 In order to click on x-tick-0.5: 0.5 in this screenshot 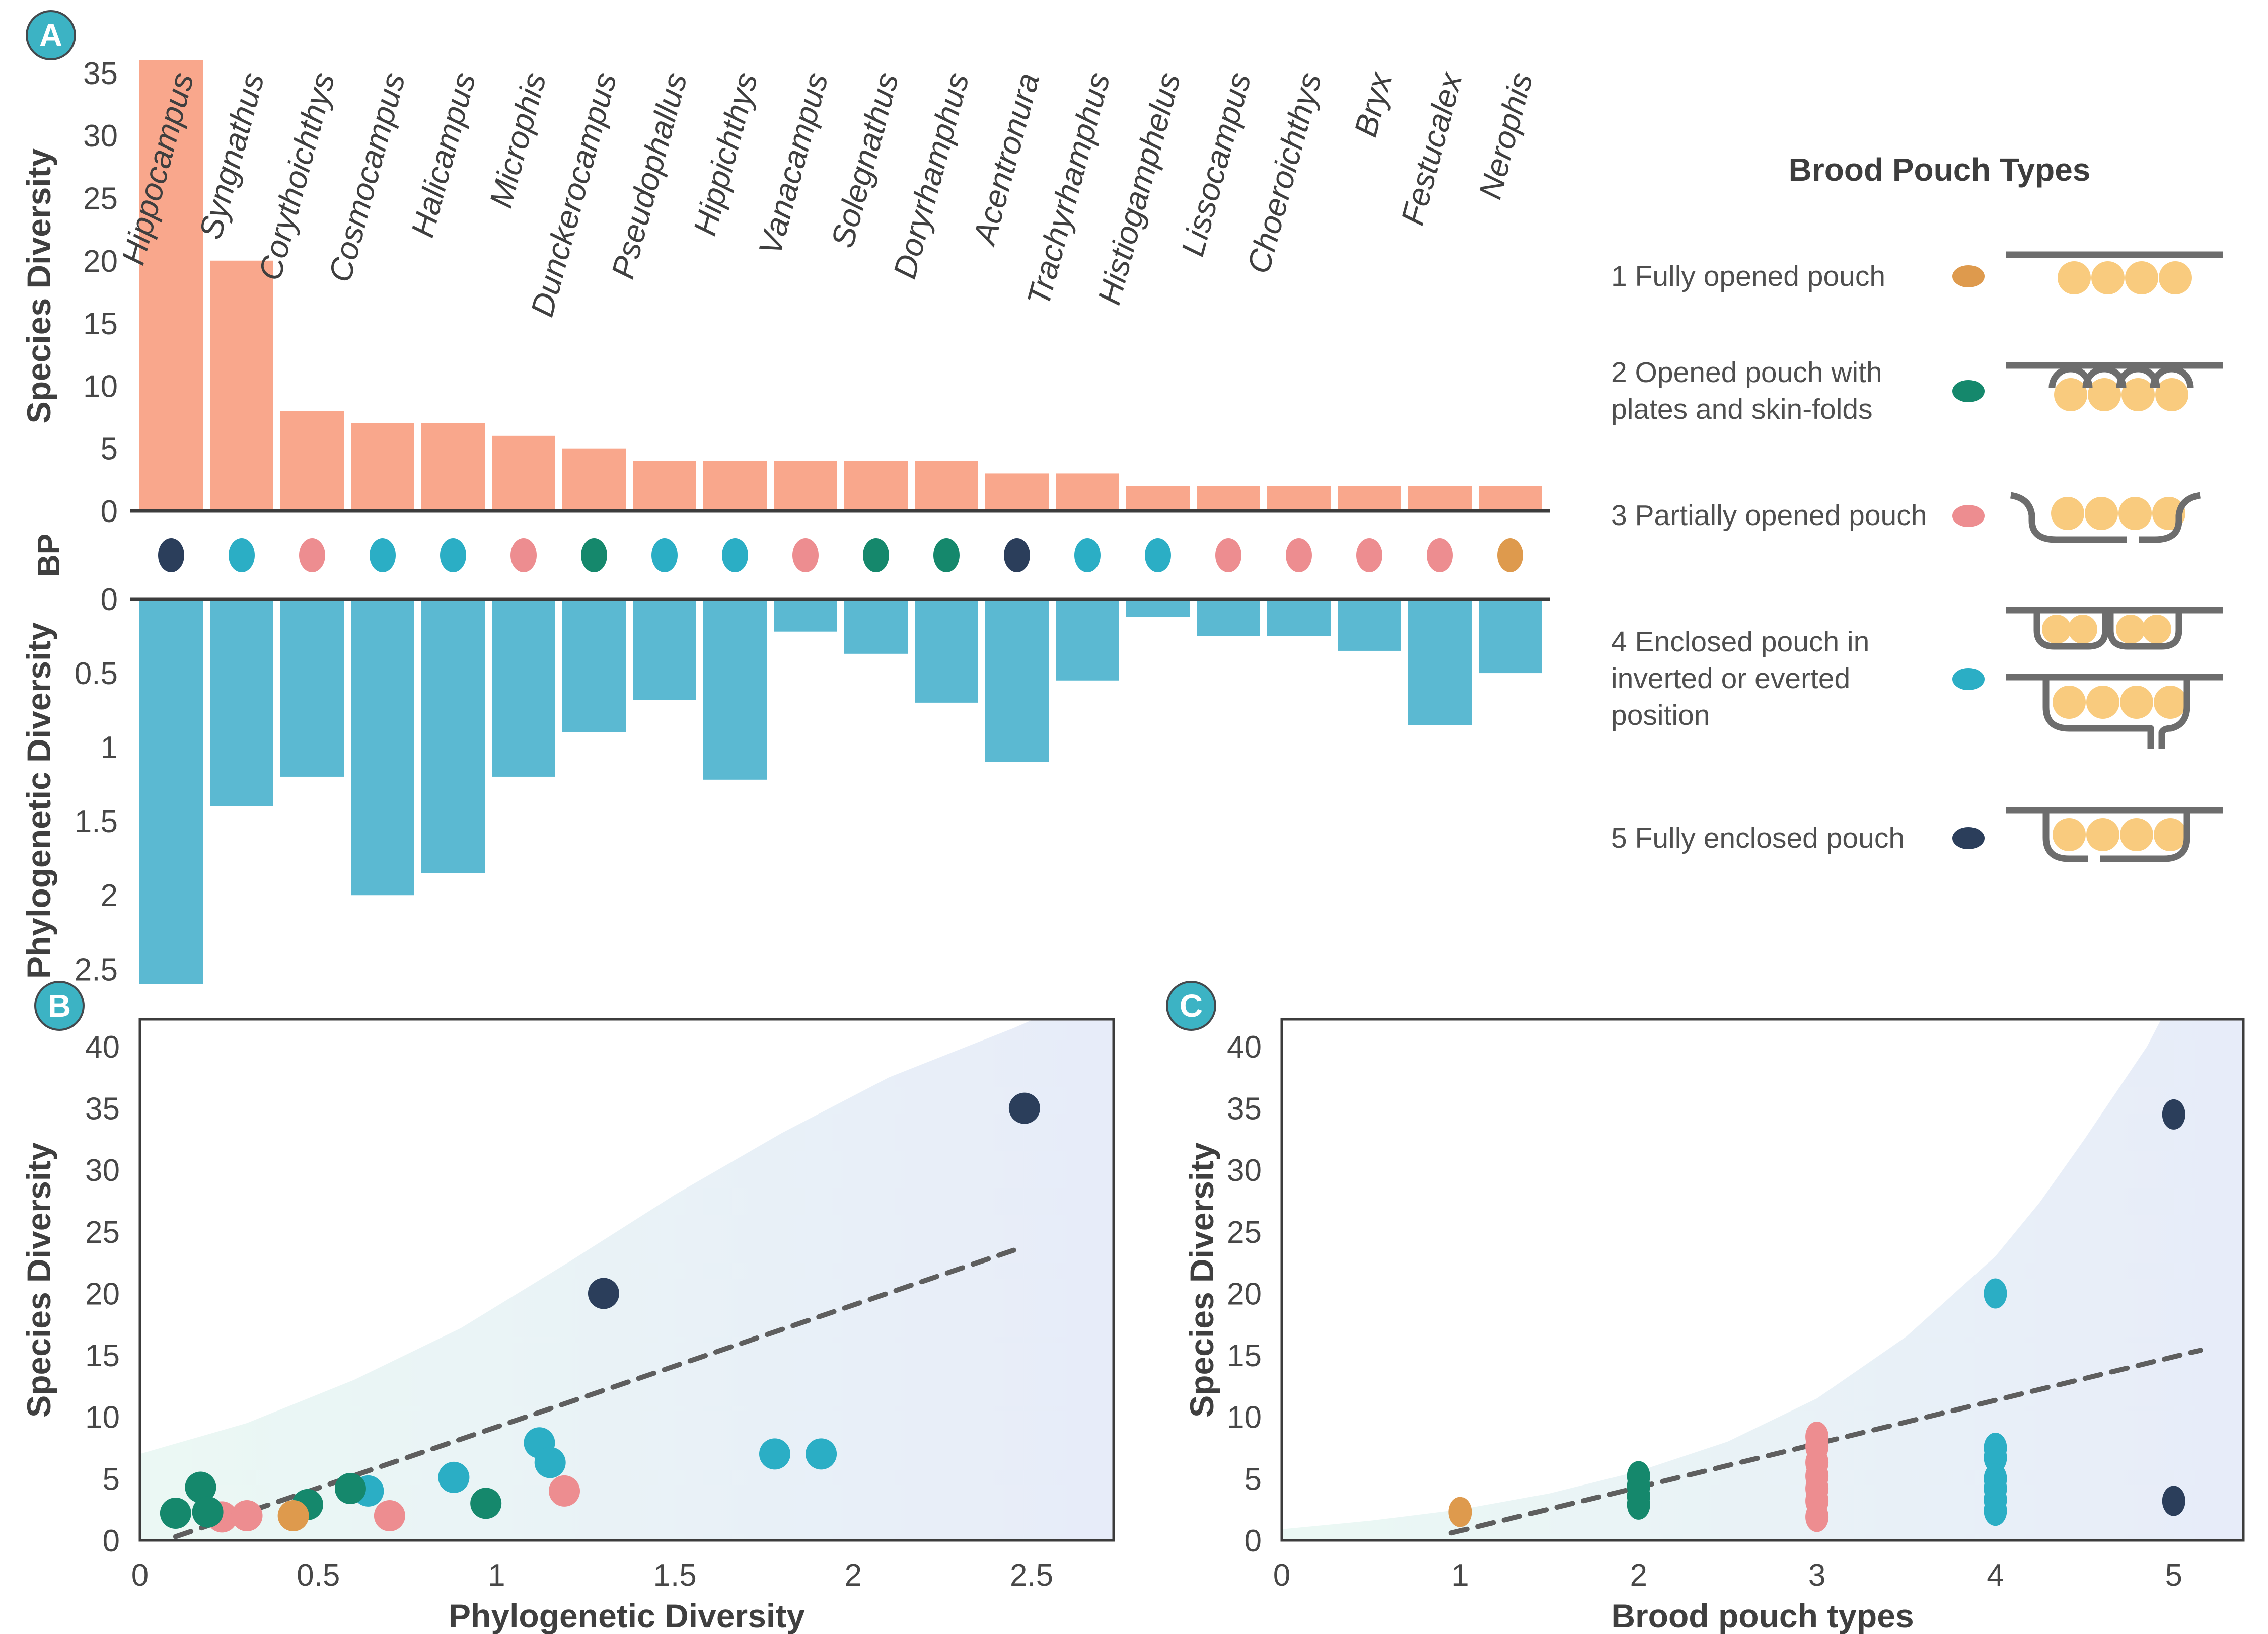, I will do `click(318, 1575)`.